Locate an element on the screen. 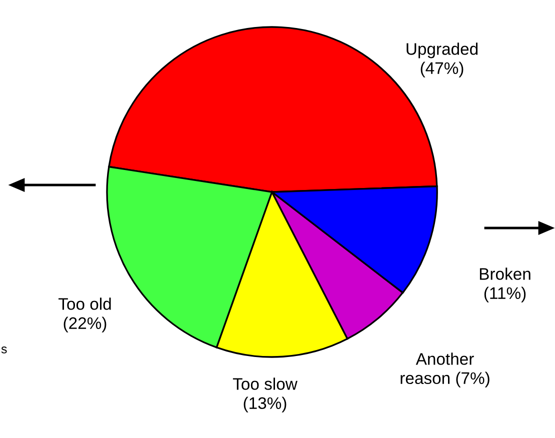 The width and height of the screenshot is (555, 438). slice-label: Another reason (7%) is located at coordinates (445, 370).